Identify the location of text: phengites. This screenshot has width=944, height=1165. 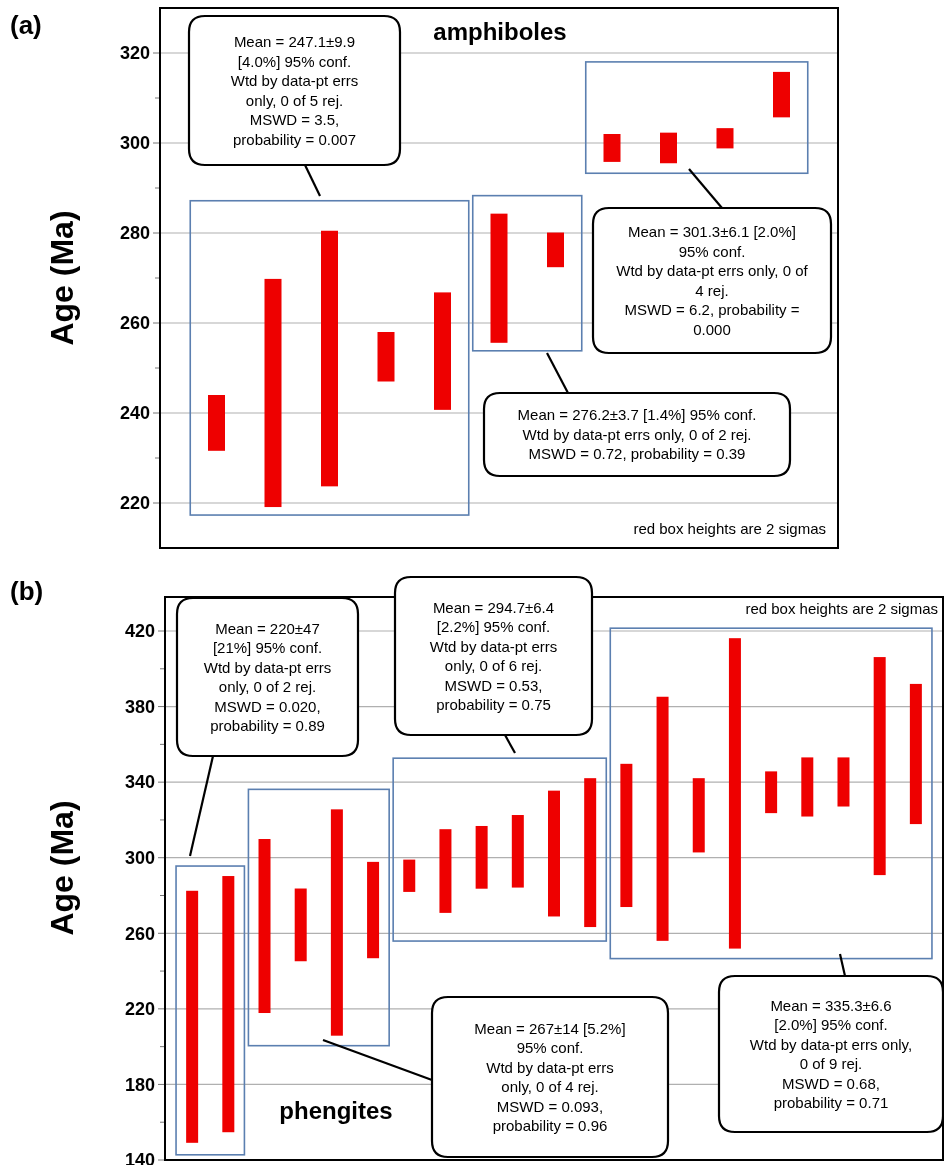
(336, 1110).